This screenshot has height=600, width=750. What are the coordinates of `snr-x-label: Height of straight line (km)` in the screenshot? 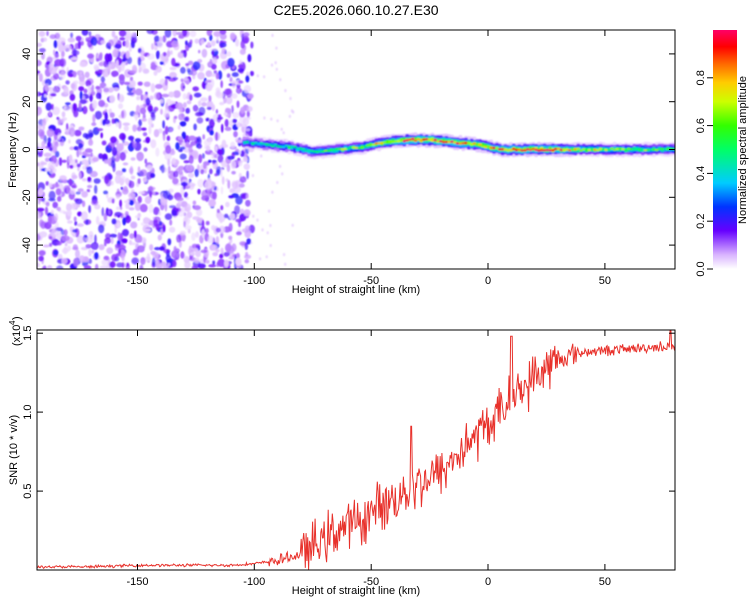 It's located at (356, 591).